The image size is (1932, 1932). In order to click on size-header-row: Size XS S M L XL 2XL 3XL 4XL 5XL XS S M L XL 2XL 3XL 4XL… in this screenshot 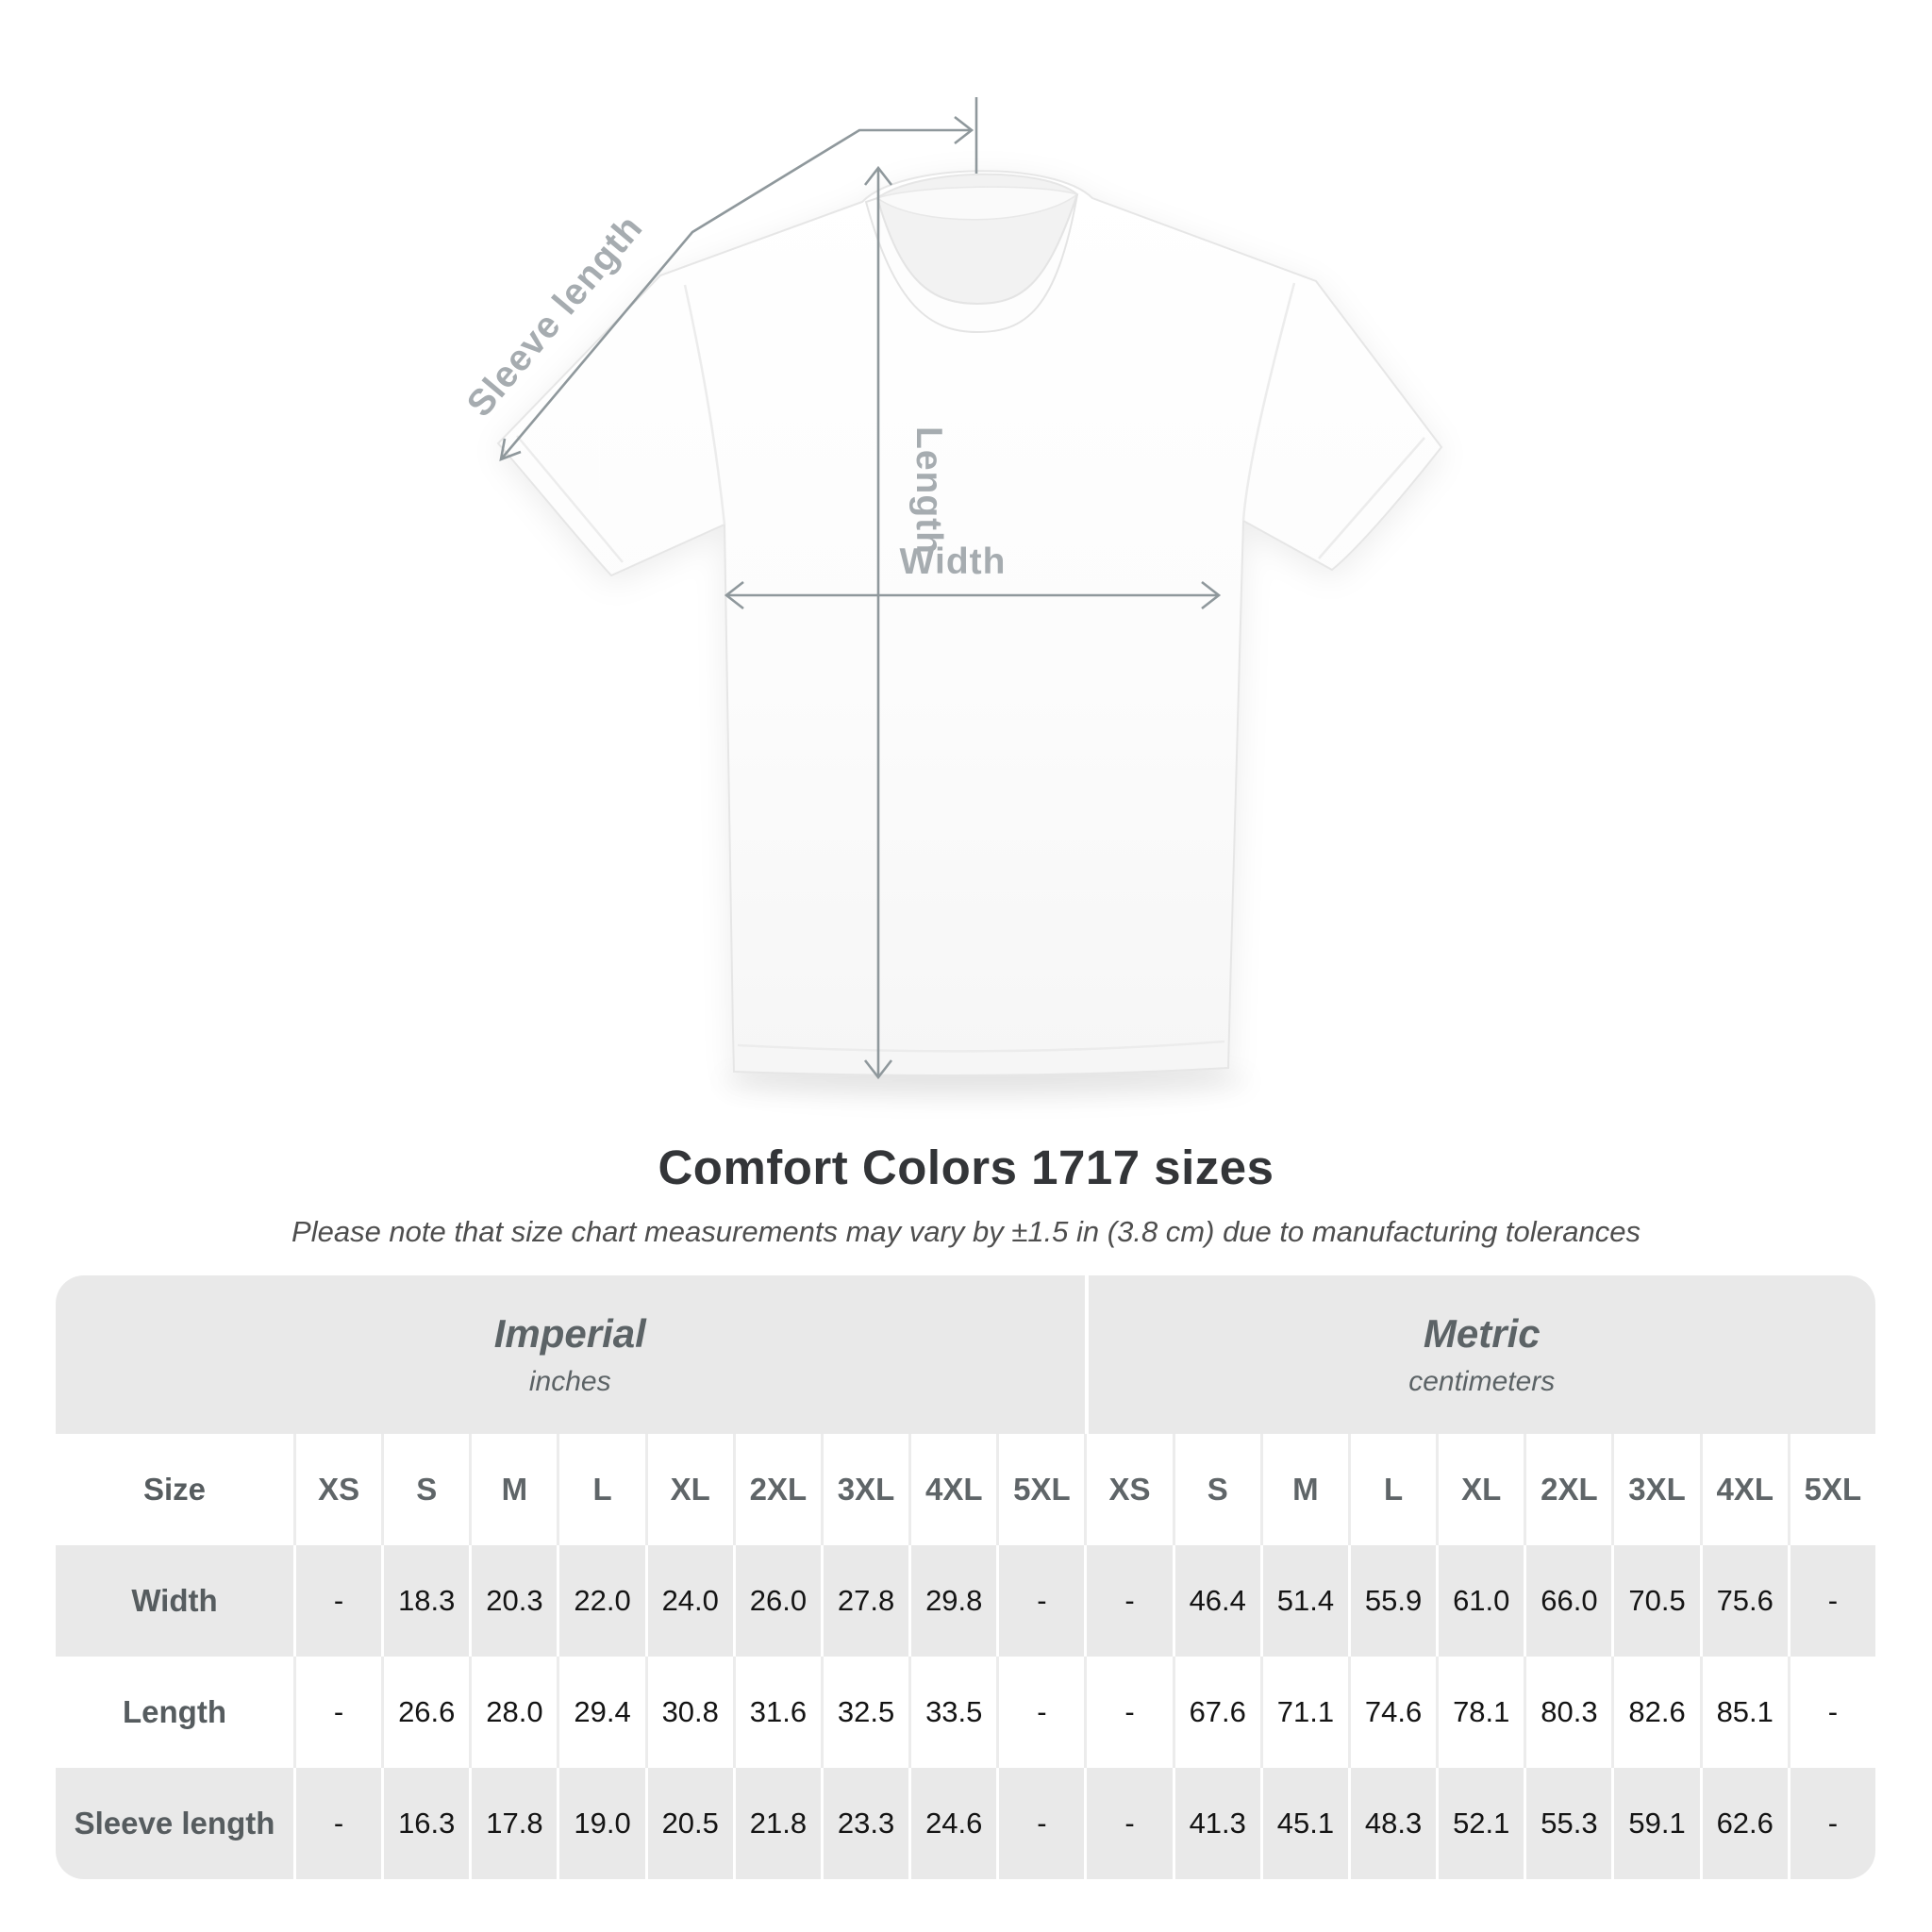, I will do `click(965, 1490)`.